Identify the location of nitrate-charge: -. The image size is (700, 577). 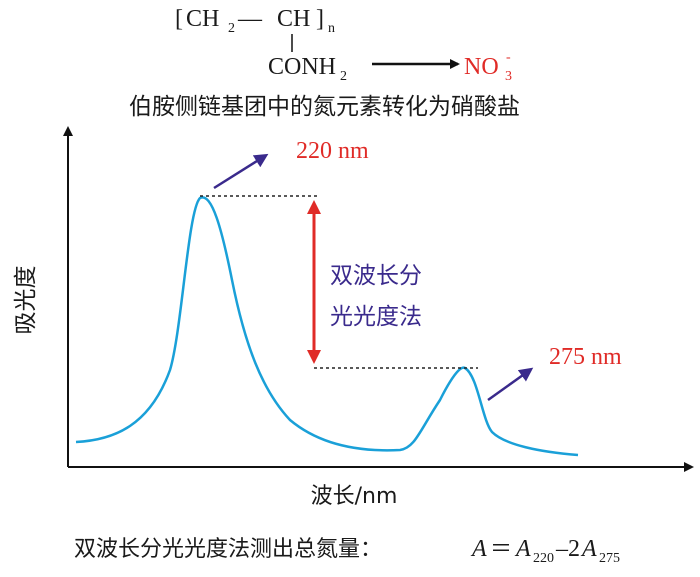
(508, 57).